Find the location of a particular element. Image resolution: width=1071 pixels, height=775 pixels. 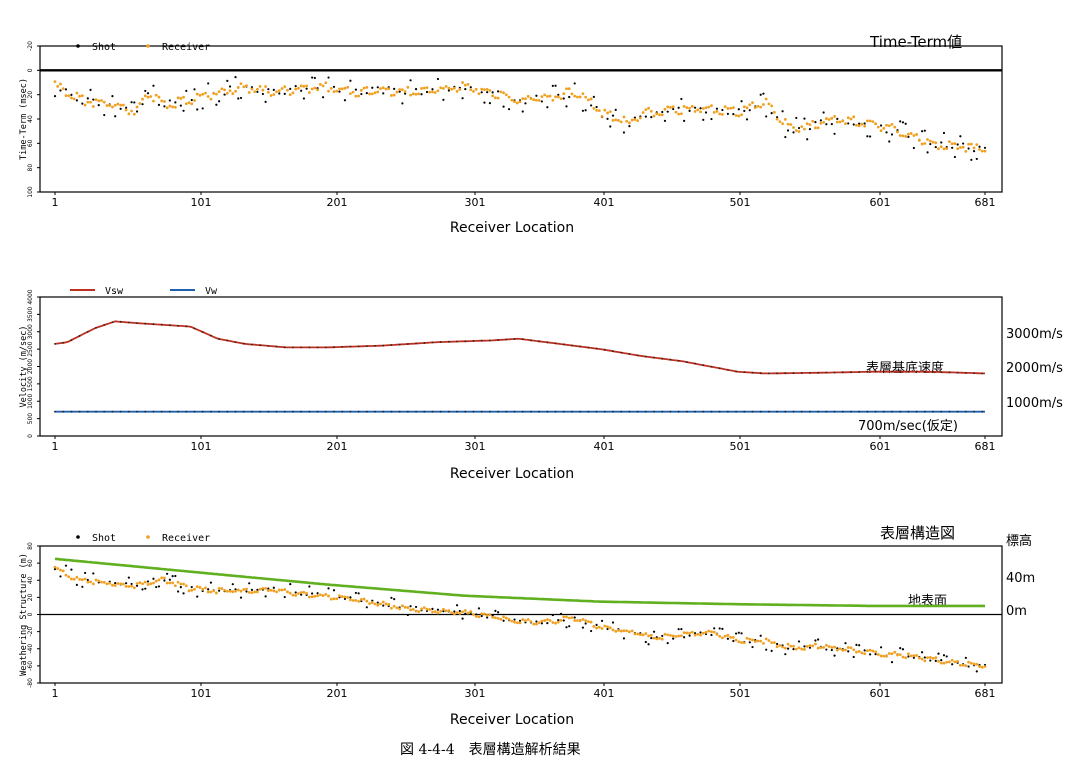

y-tick-label: 3000 is located at coordinates (30, 331).